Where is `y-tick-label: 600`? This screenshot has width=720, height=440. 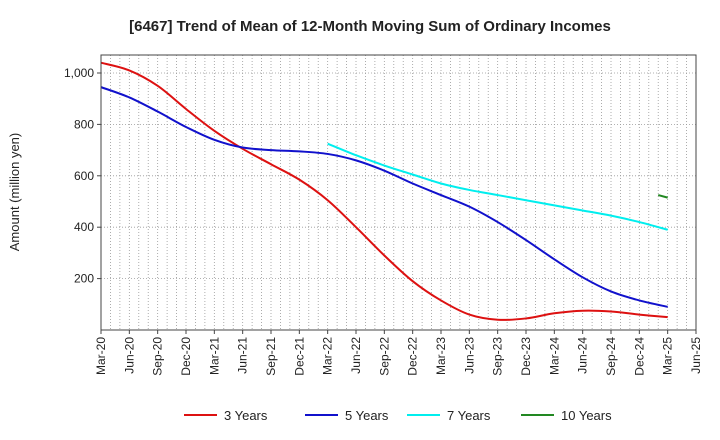 y-tick-label: 600 is located at coordinates (84, 176).